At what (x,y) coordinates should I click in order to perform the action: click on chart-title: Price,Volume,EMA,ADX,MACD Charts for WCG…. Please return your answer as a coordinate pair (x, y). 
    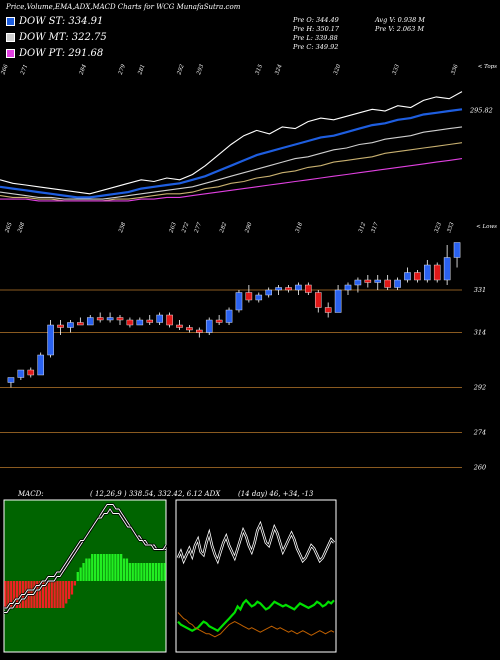
    Looking at the image, I should click on (123, 7).